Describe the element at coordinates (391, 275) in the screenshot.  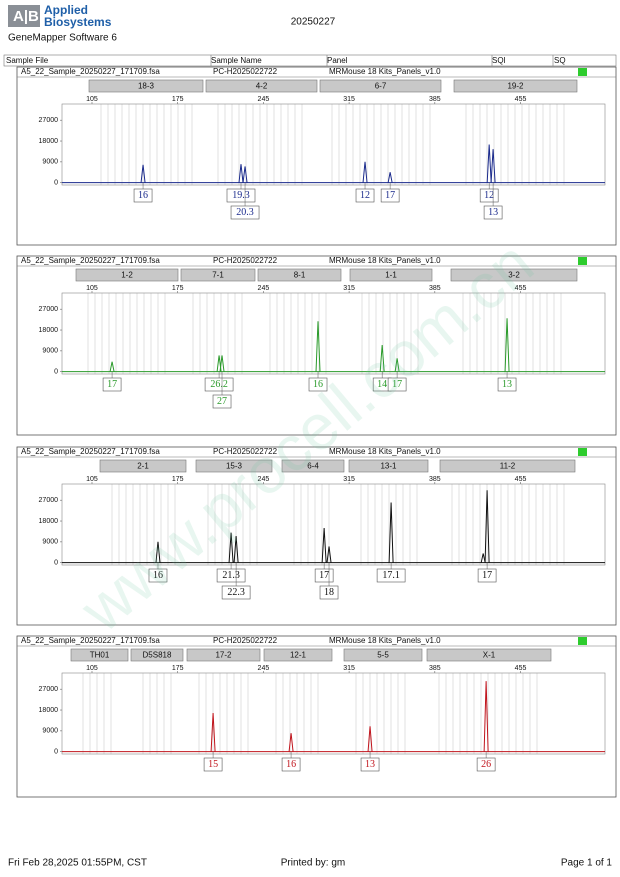
I see `marker-label: 1-1` at that location.